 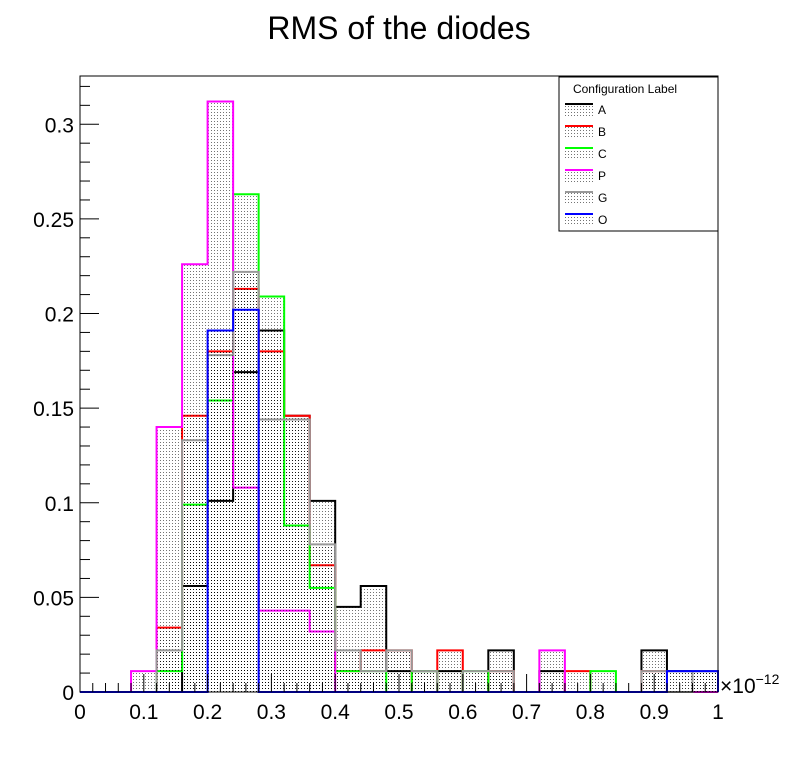 I want to click on x-tick-label: 0.4, so click(x=336, y=712).